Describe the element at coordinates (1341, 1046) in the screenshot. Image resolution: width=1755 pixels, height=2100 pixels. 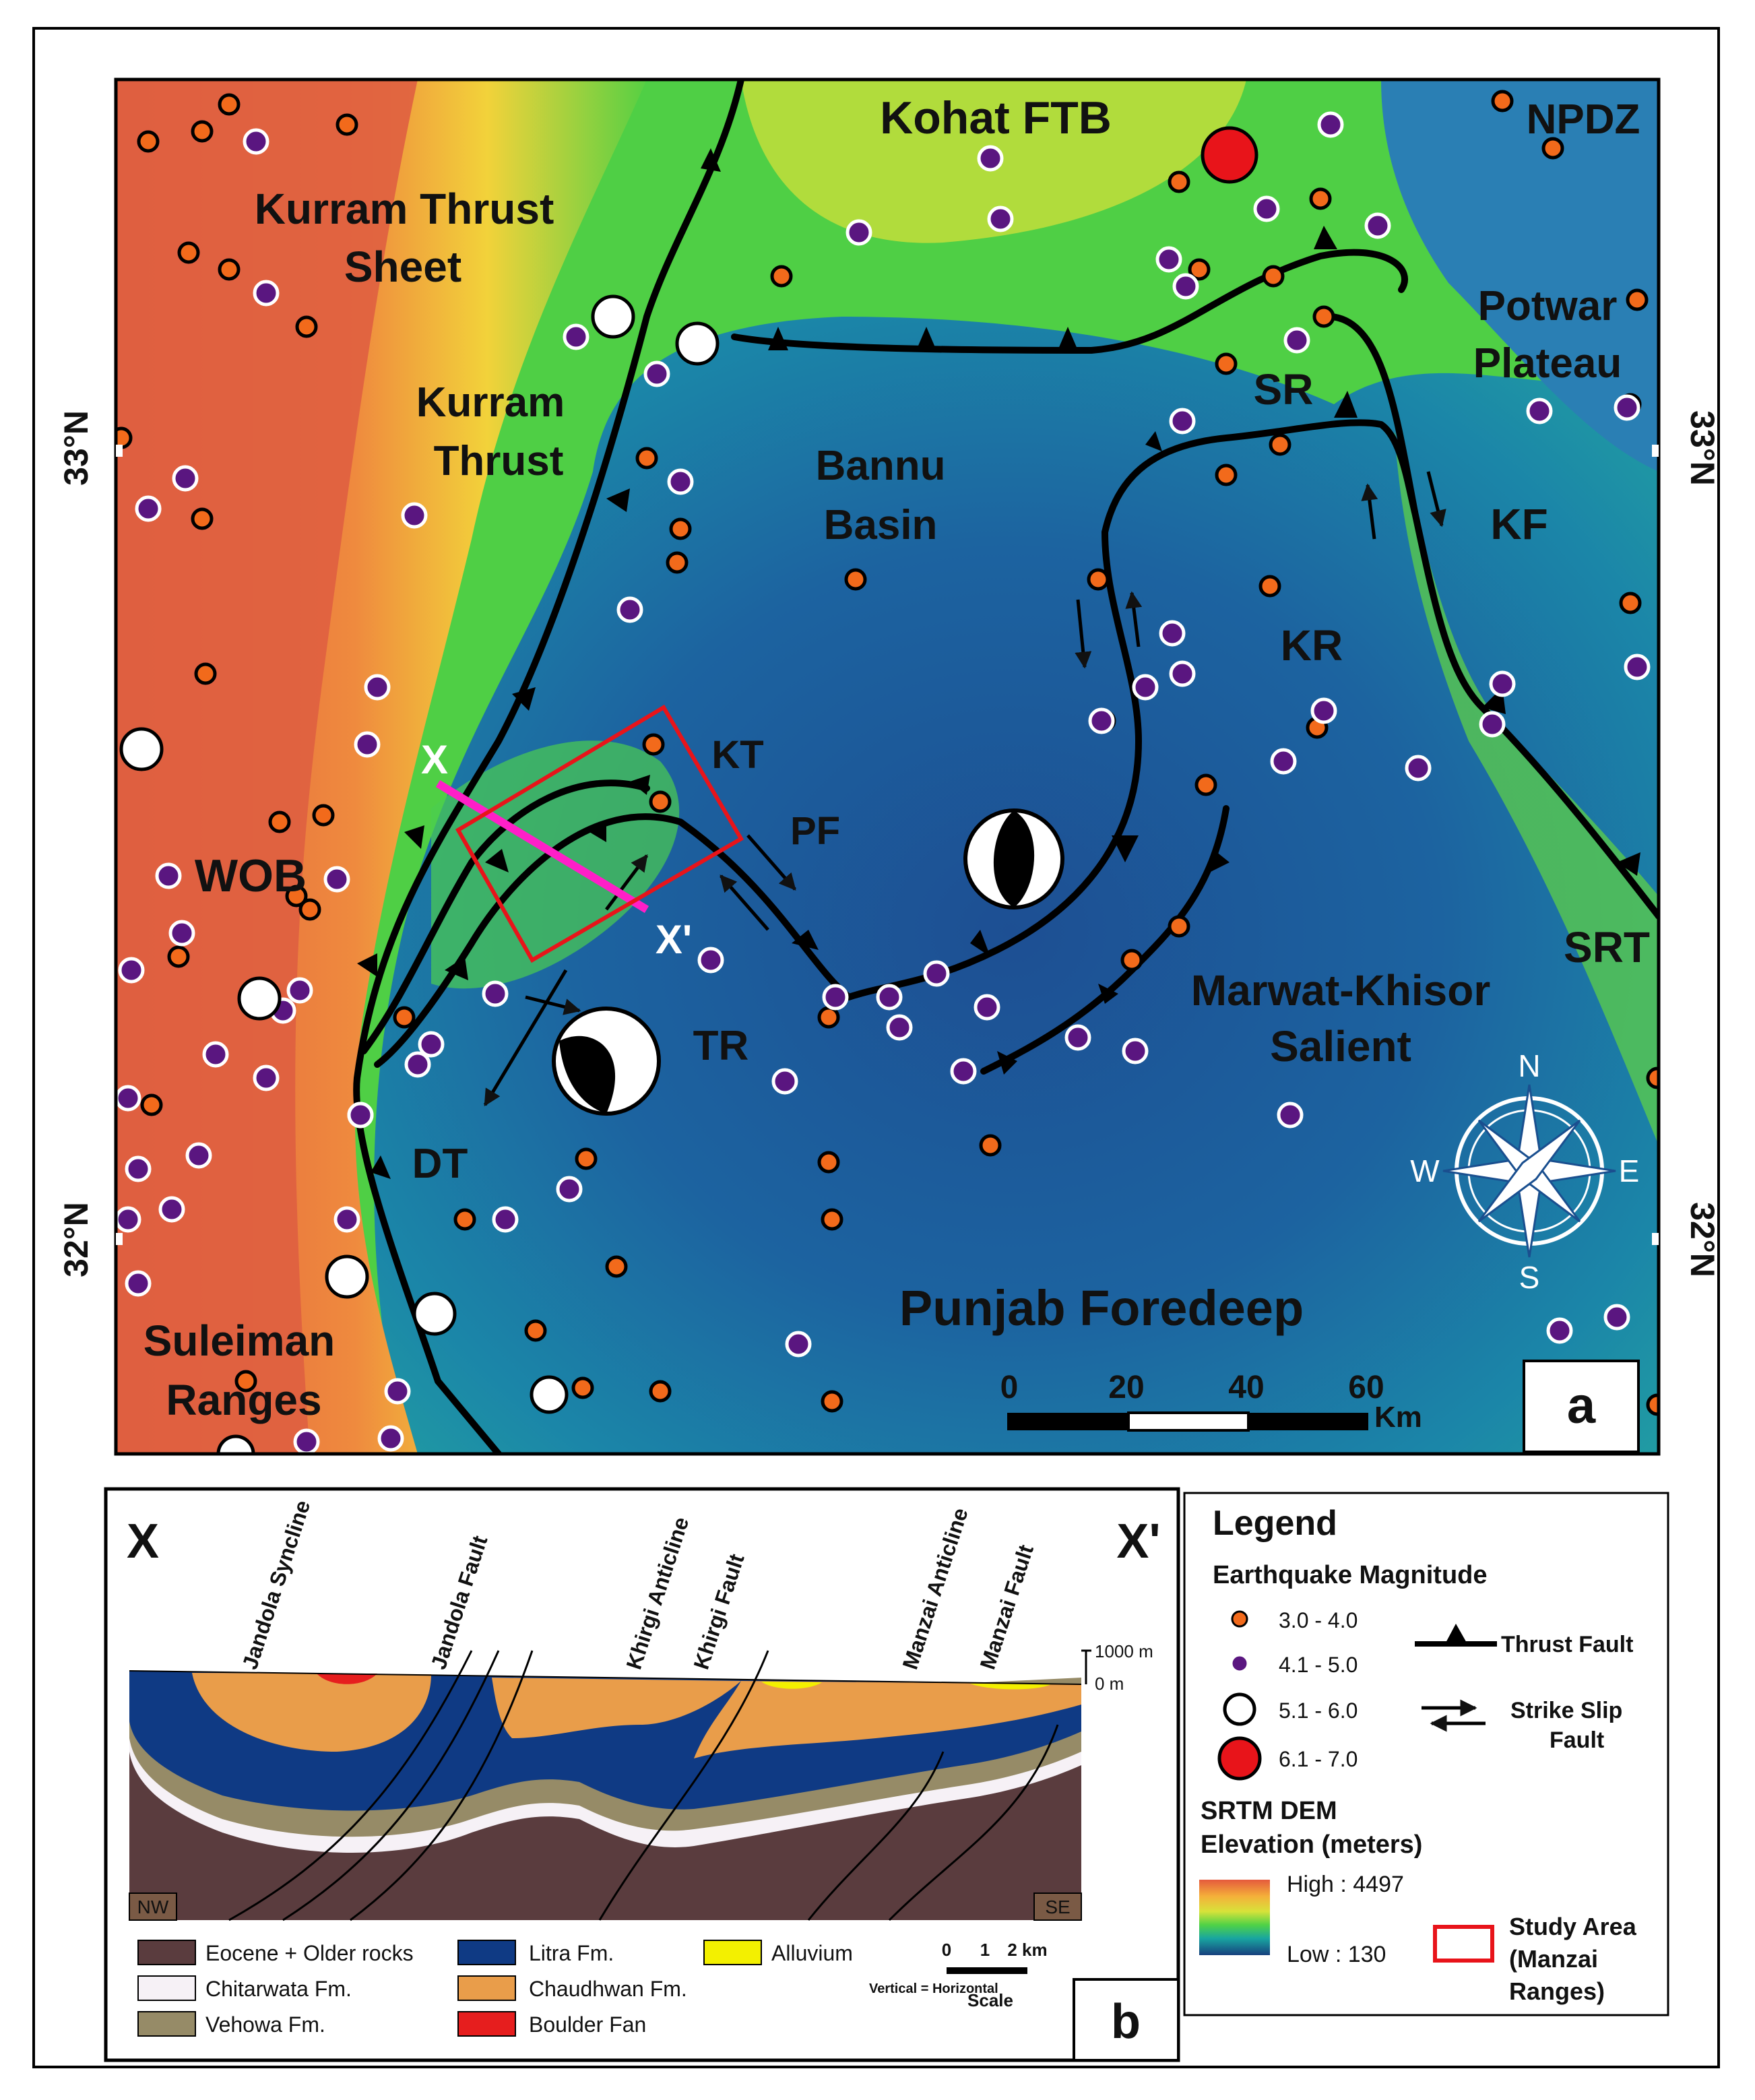
I see `label-marwat-2: Salient` at that location.